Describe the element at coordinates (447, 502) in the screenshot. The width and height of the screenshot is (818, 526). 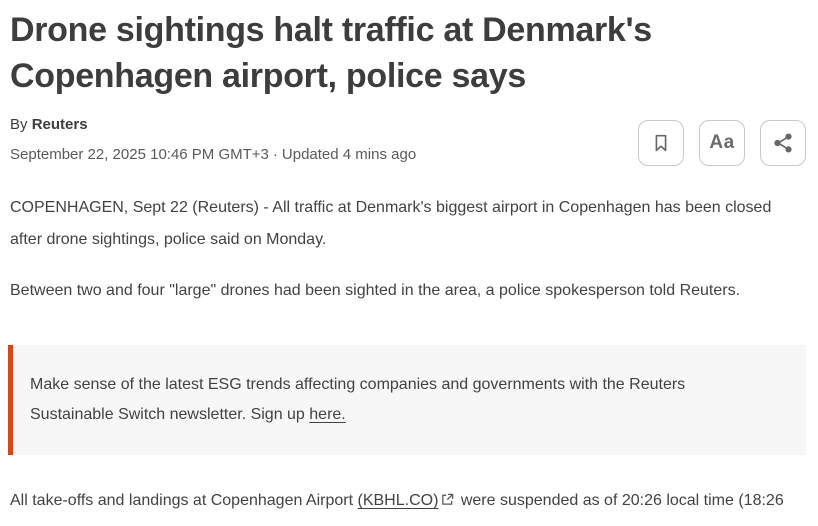
I see `external-link-icon` at that location.